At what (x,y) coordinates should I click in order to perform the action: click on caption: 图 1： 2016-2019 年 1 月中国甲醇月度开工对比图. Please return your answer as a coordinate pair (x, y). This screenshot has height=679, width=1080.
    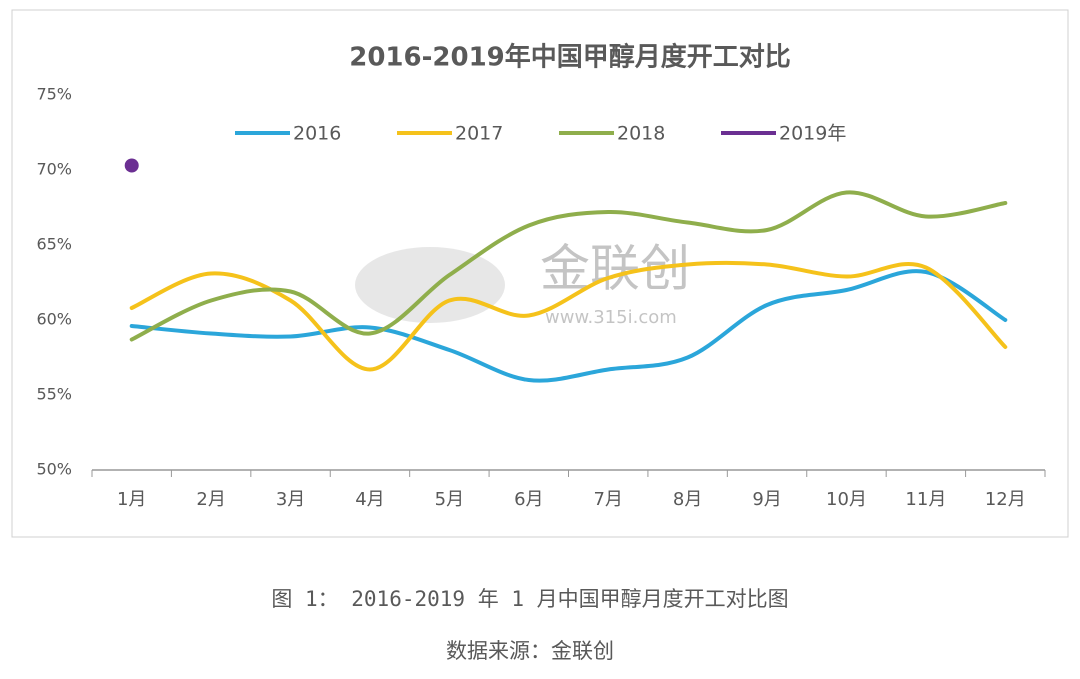
    Looking at the image, I should click on (529, 599).